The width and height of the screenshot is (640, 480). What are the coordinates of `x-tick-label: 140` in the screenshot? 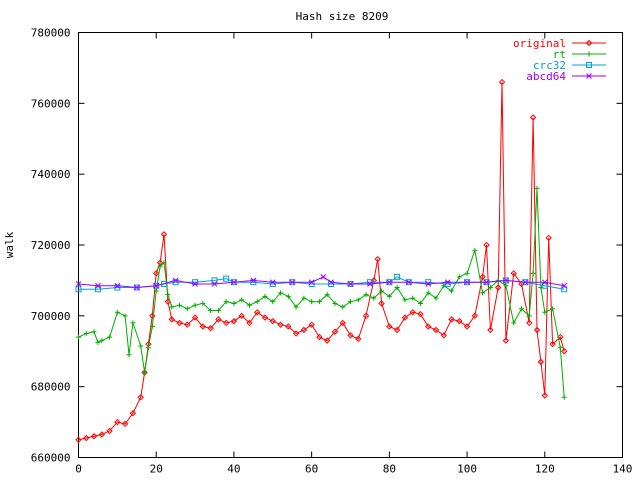 It's located at (623, 469).